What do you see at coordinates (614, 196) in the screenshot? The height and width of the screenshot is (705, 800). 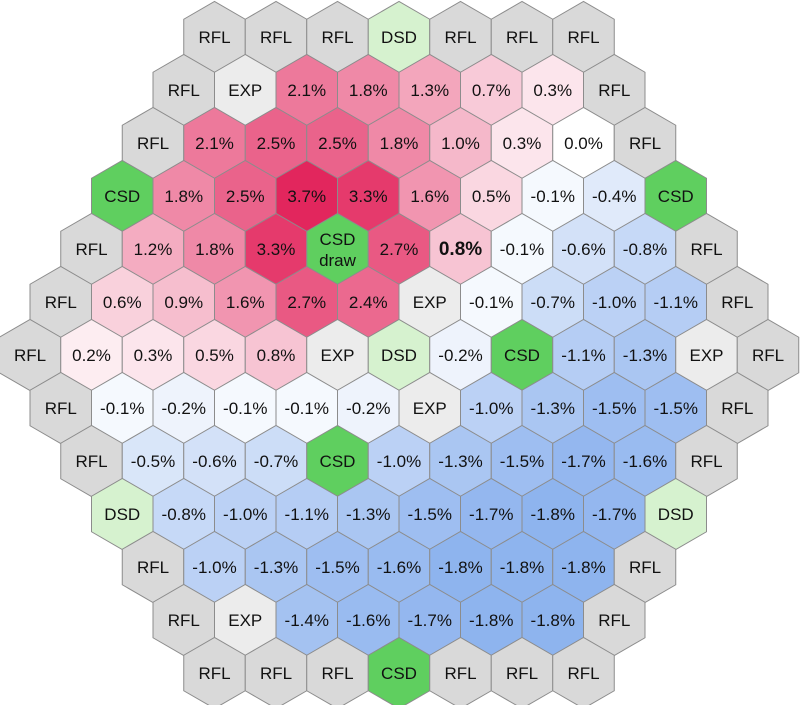 I see `hex-label: -0.4%` at bounding box center [614, 196].